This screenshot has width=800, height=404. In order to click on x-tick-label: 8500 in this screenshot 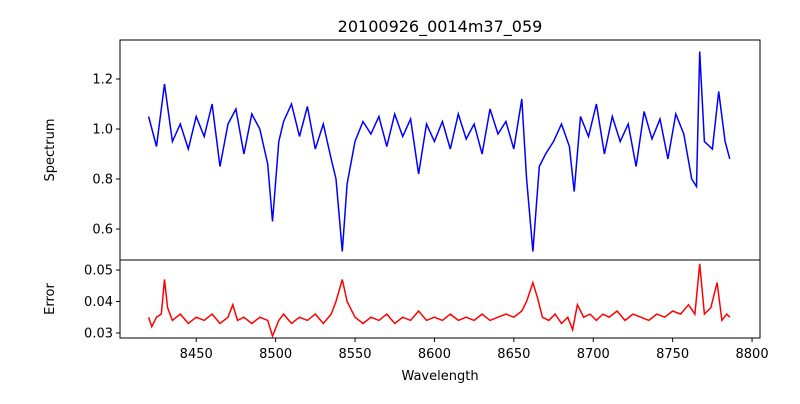, I will do `click(275, 354)`.